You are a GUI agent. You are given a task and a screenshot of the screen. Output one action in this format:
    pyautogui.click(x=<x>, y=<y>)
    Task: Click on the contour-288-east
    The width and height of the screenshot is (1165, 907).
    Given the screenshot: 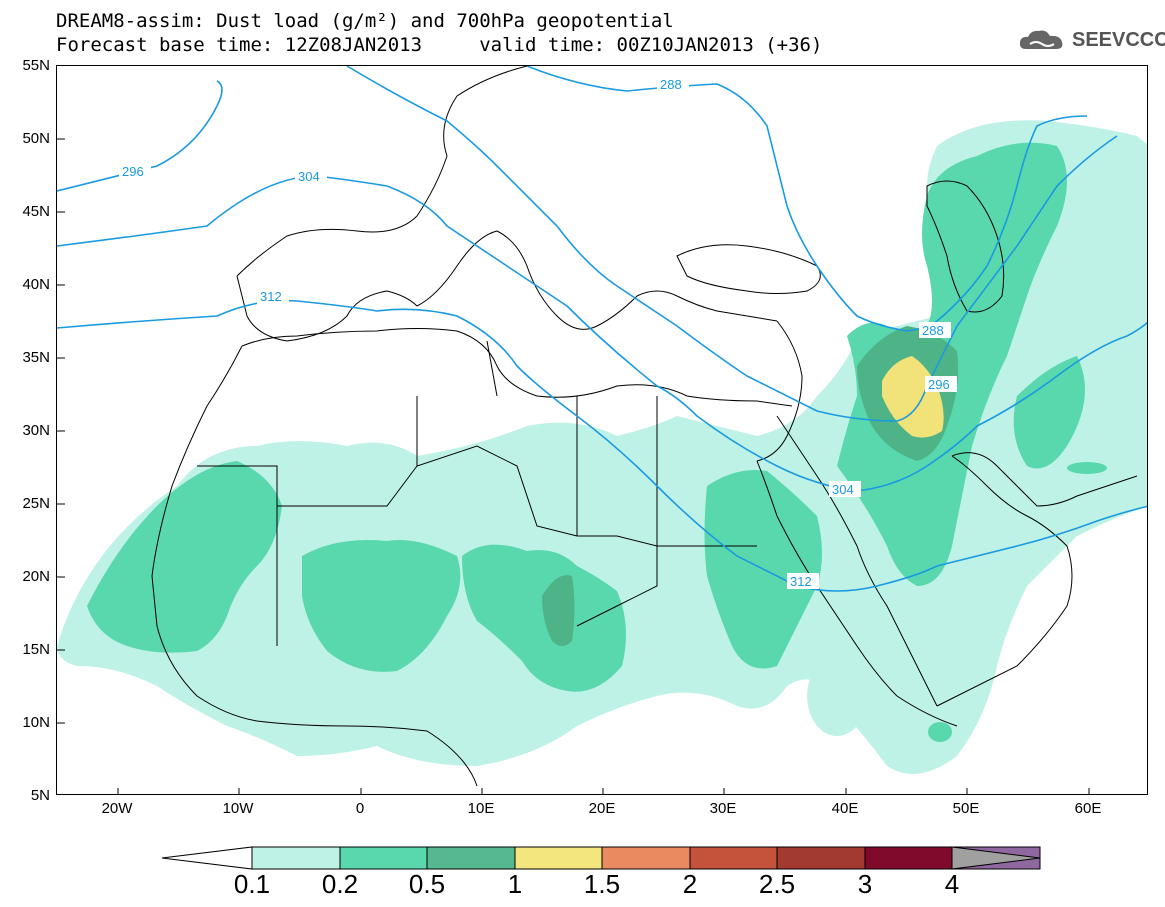 What is the action you would take?
    pyautogui.click(x=1012, y=218)
    